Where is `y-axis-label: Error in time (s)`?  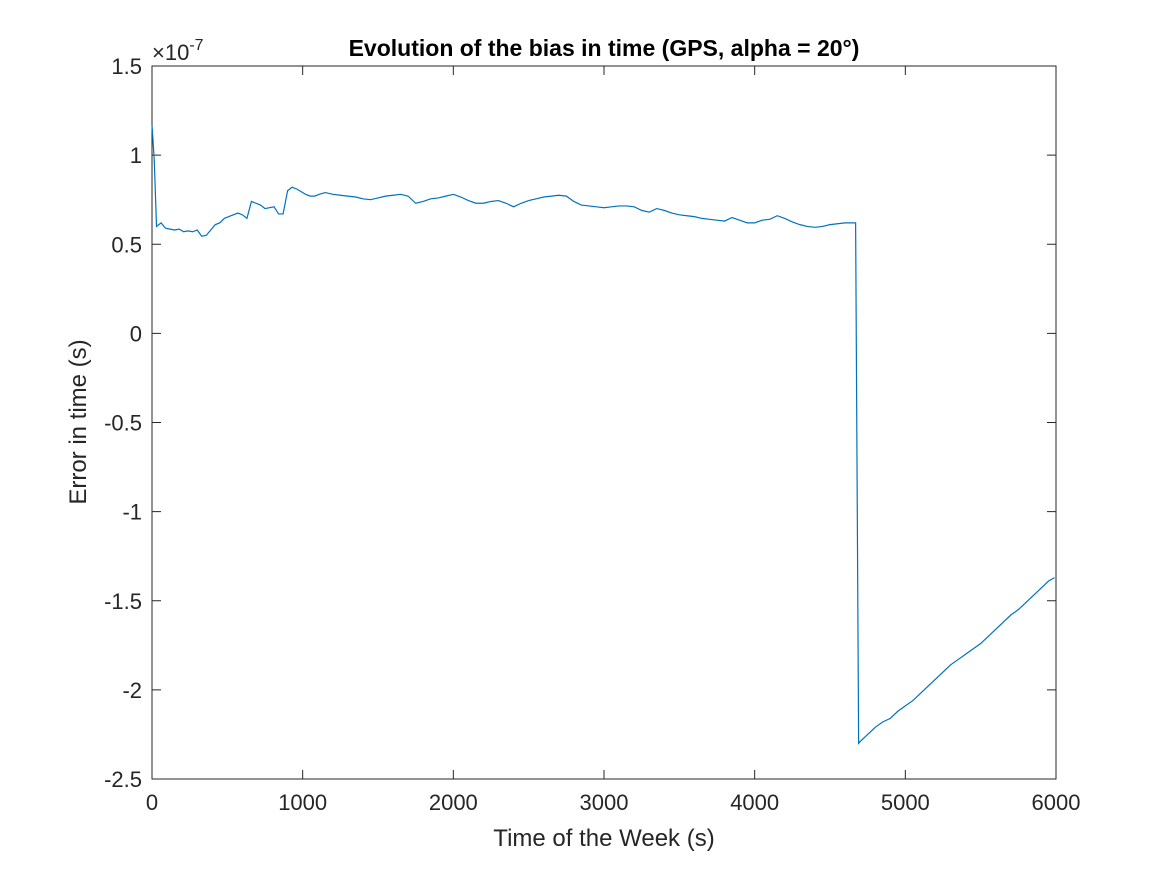 y-axis-label: Error in time (s) is located at coordinates (78, 421).